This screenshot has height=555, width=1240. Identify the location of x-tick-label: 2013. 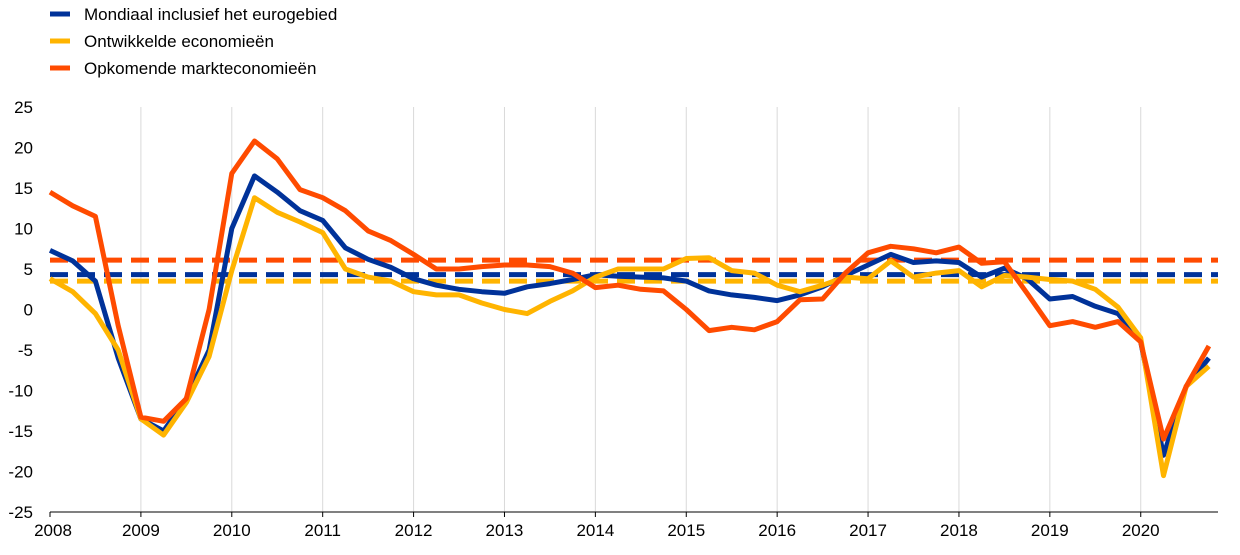
(505, 530).